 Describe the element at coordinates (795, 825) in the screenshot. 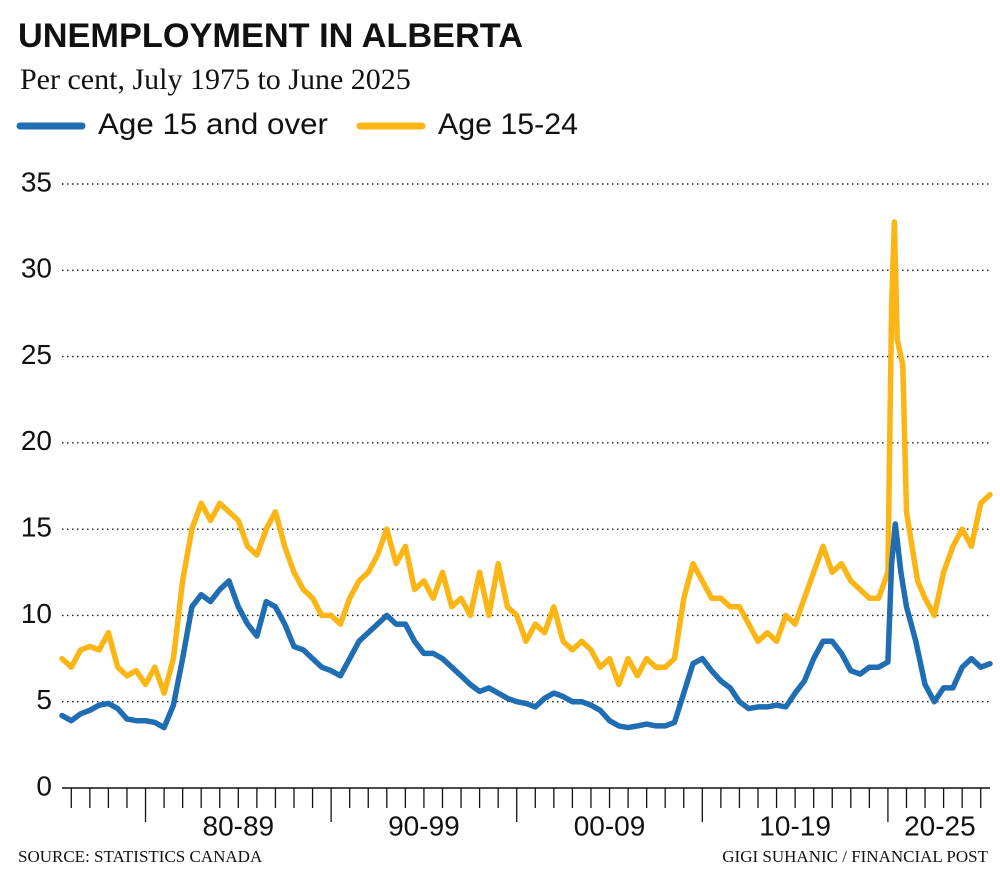

I see `x-tick-label: 10-19` at that location.